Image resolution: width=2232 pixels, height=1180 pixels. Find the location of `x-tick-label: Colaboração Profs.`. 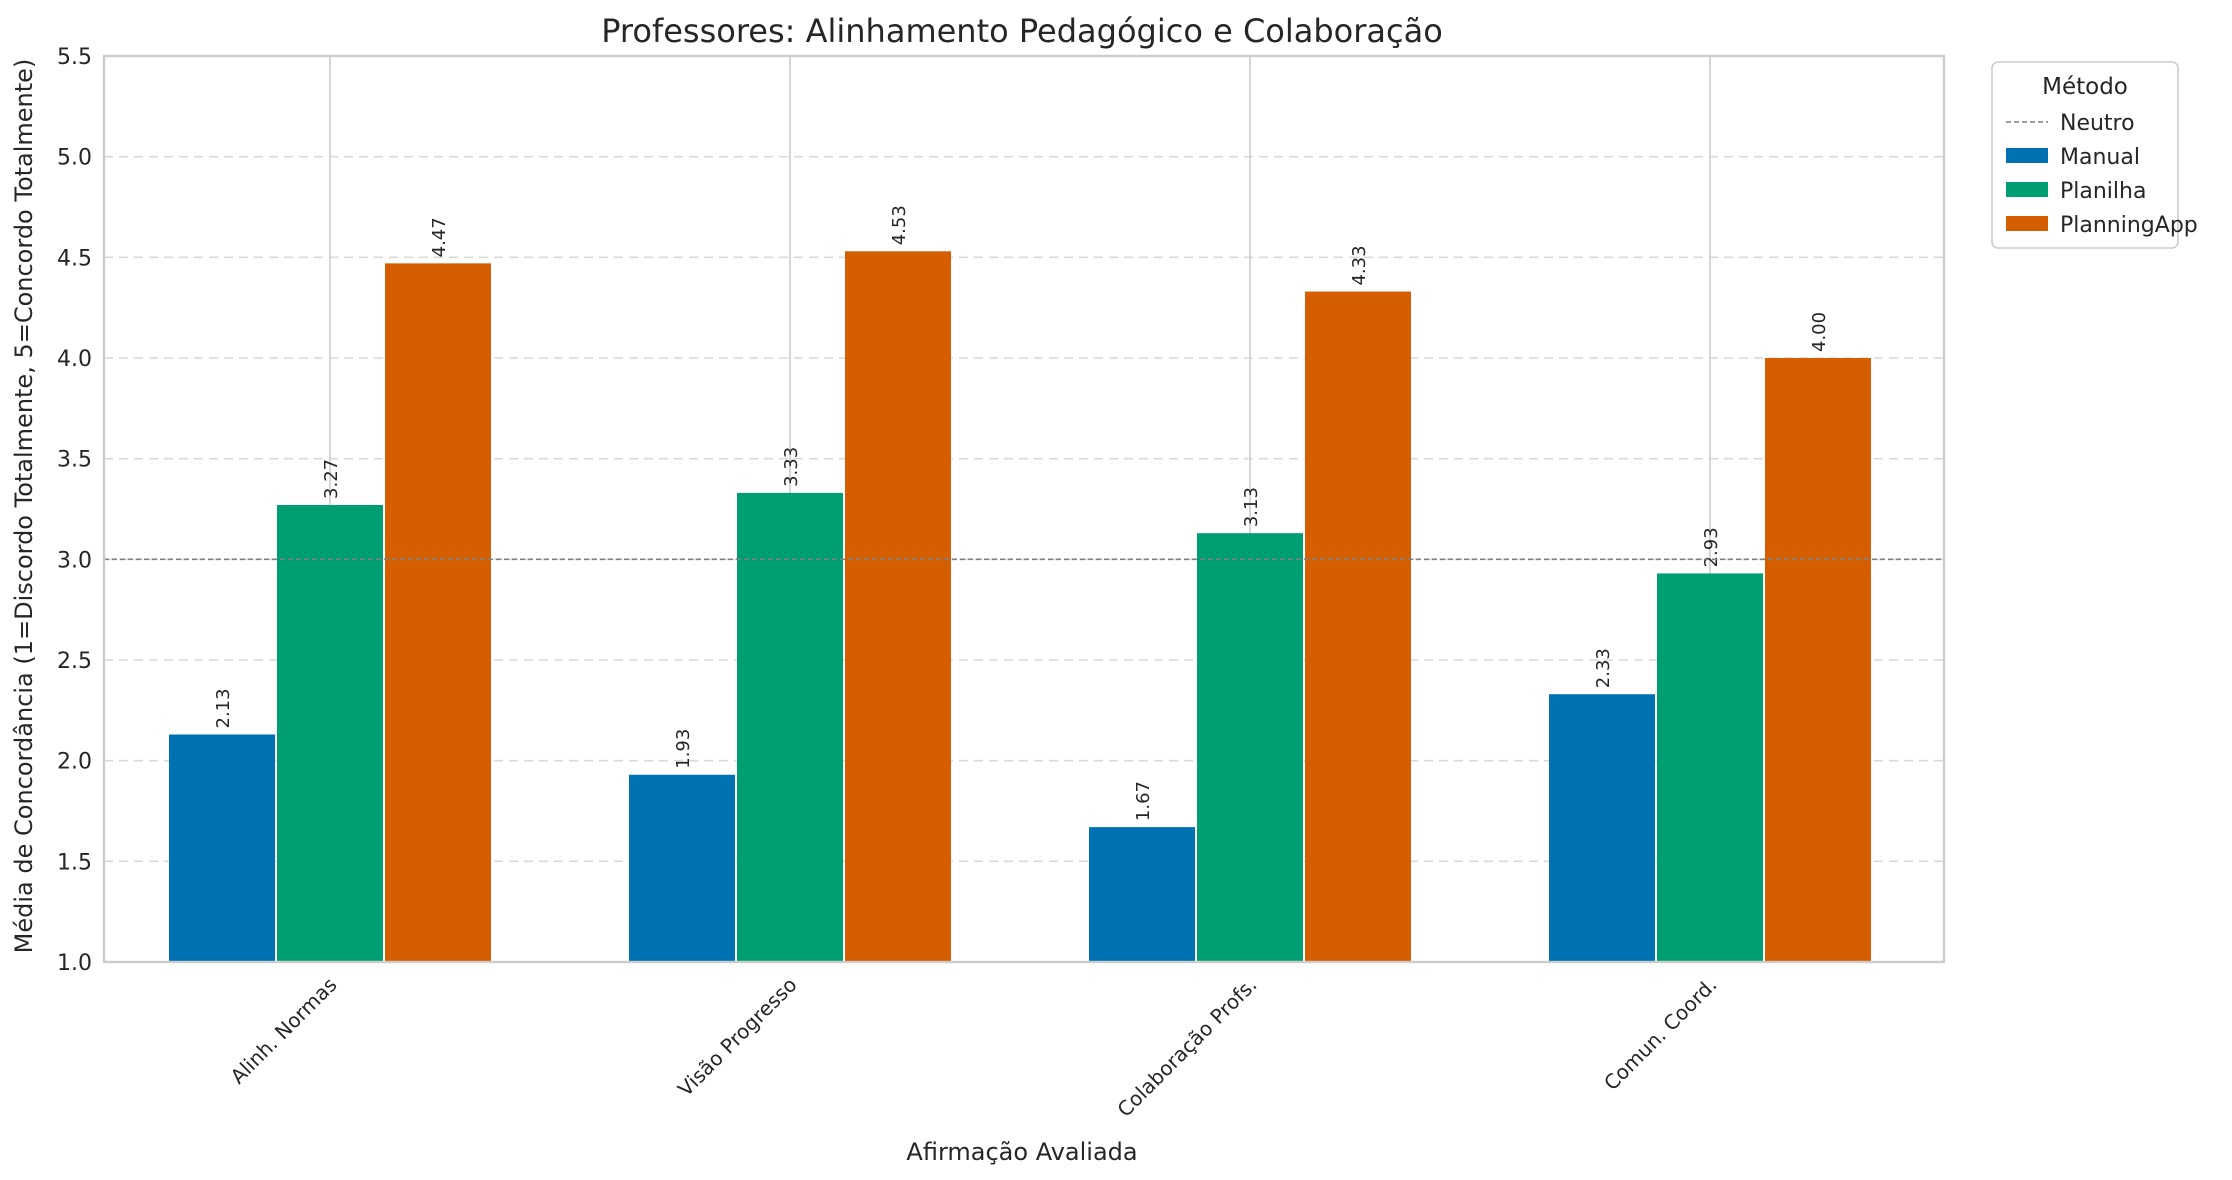

x-tick-label: Colaboração Profs. is located at coordinates (1186, 1047).